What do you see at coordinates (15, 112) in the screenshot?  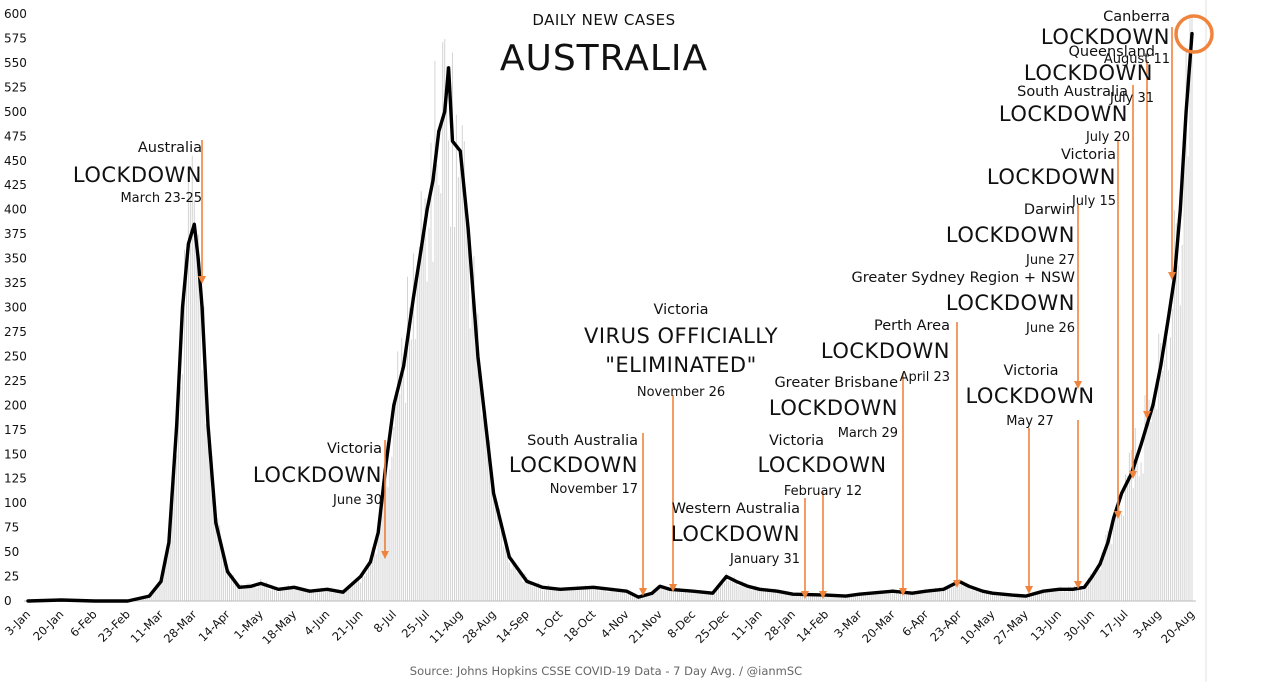 I see `y-tick-label: 500` at bounding box center [15, 112].